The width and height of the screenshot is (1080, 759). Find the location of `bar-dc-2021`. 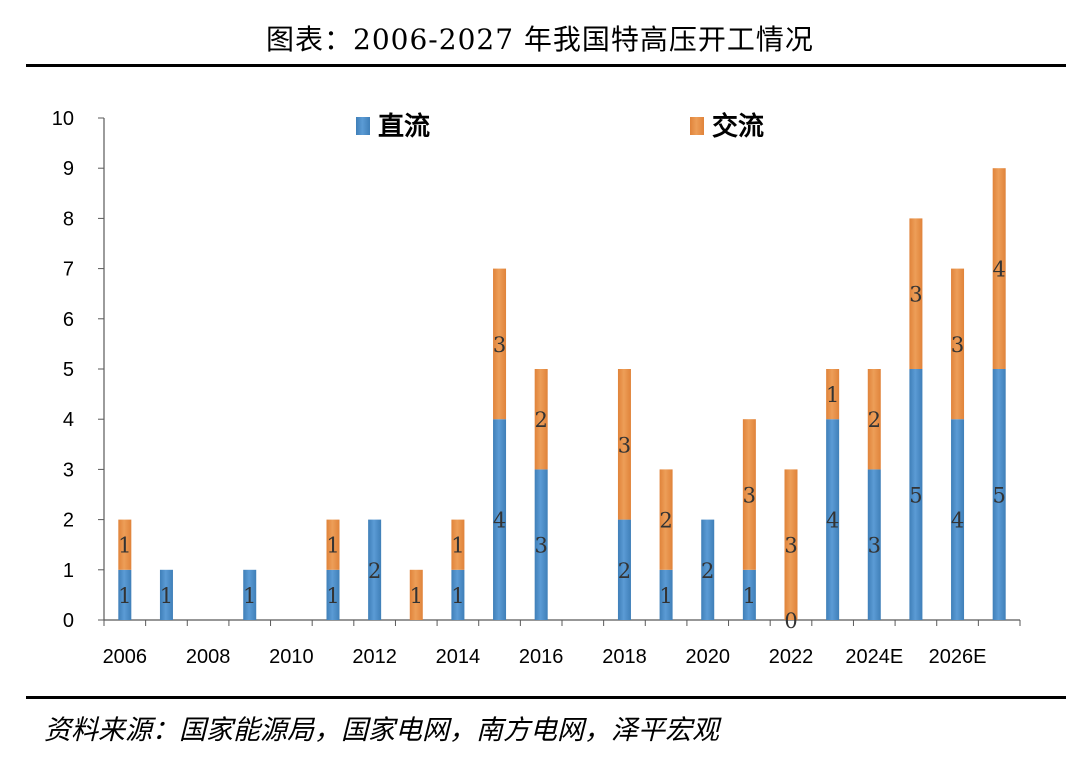

bar-dc-2021 is located at coordinates (749, 594).